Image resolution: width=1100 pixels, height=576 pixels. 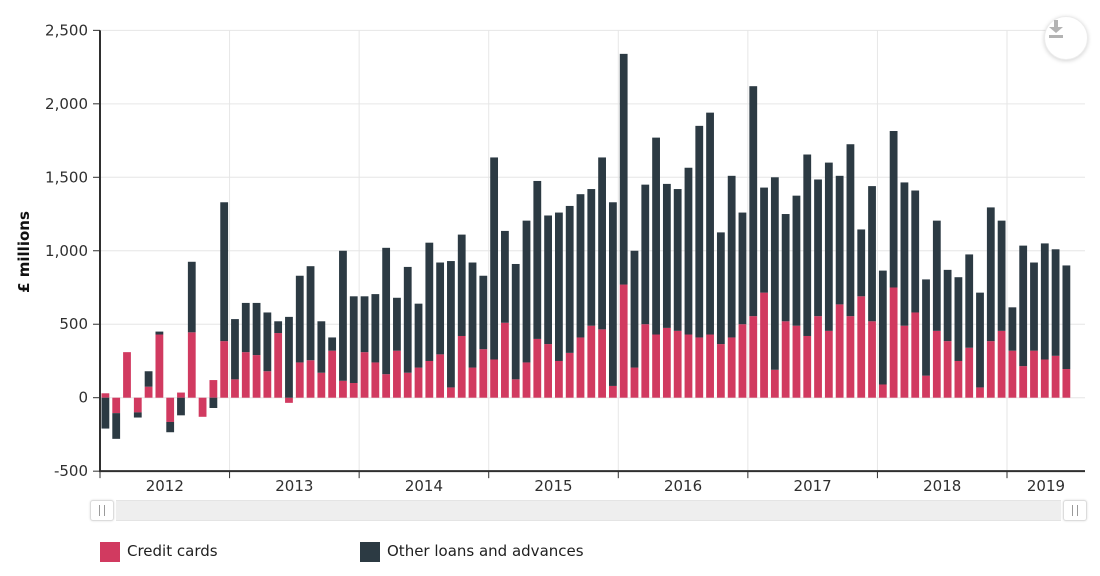 I want to click on scrollbar-left-button, so click(x=102, y=510).